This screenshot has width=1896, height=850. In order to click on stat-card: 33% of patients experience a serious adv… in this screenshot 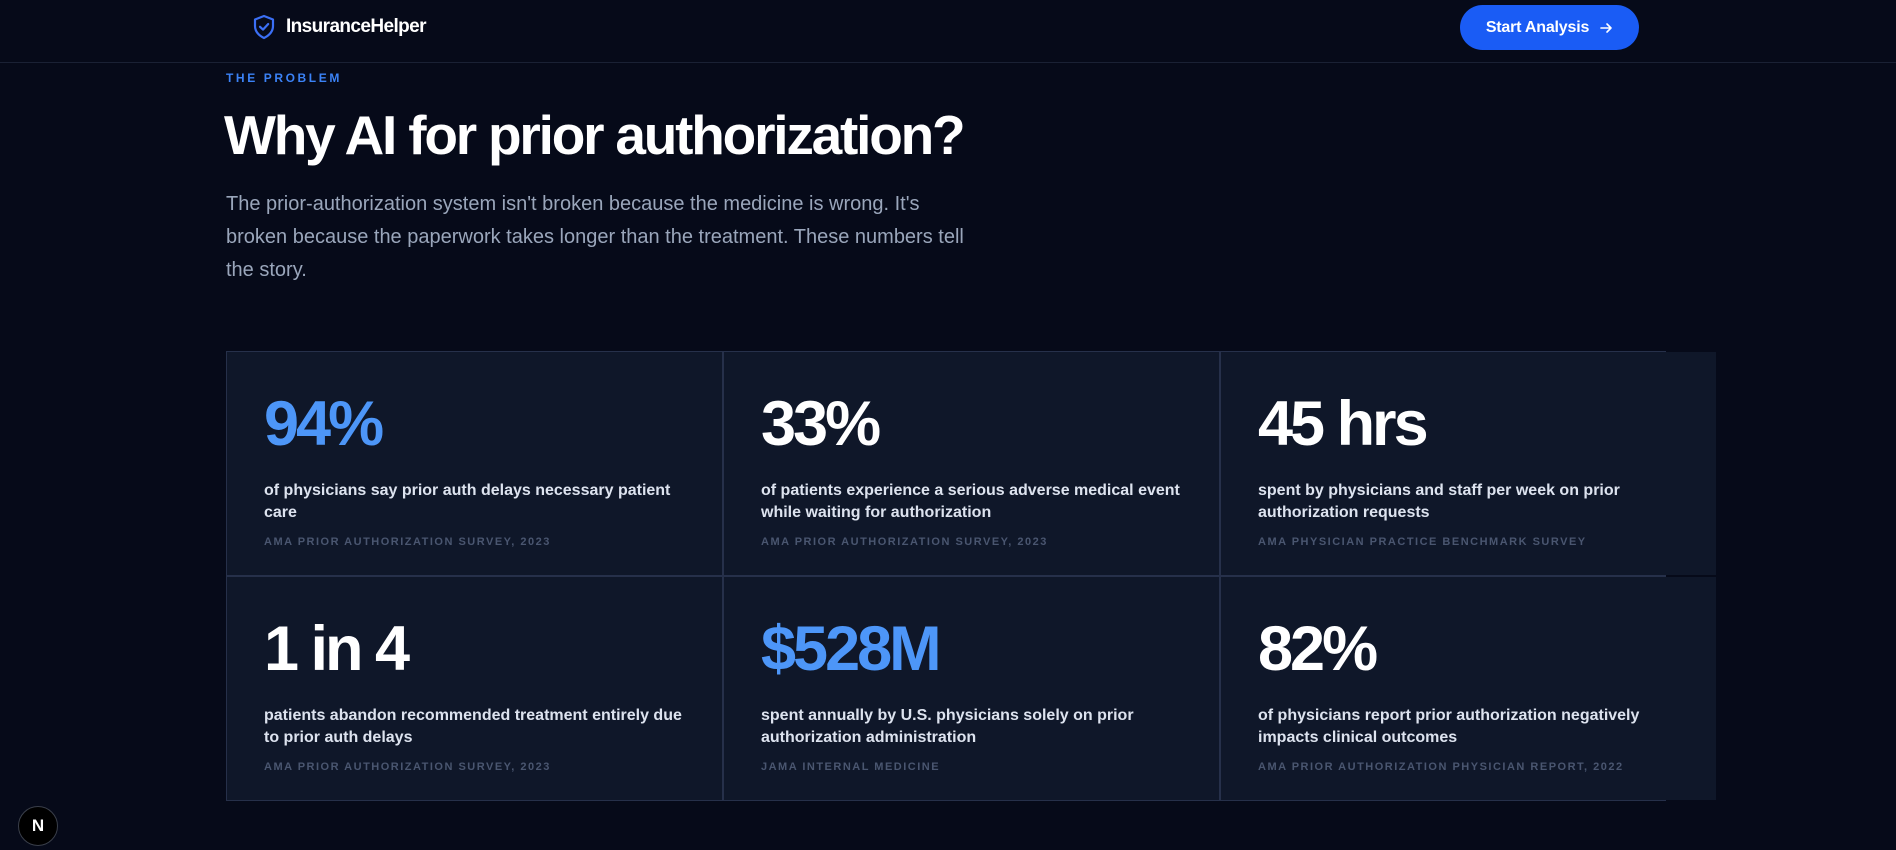, I will do `click(971, 463)`.